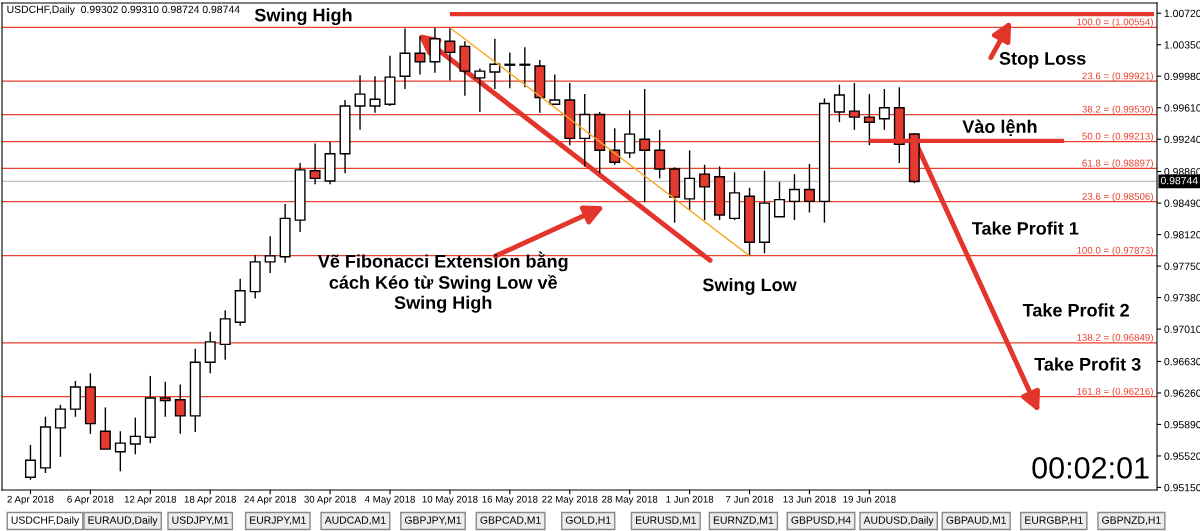  Describe the element at coordinates (210, 500) in the screenshot. I see `x-tick-label: 18 Apr 2018` at that location.